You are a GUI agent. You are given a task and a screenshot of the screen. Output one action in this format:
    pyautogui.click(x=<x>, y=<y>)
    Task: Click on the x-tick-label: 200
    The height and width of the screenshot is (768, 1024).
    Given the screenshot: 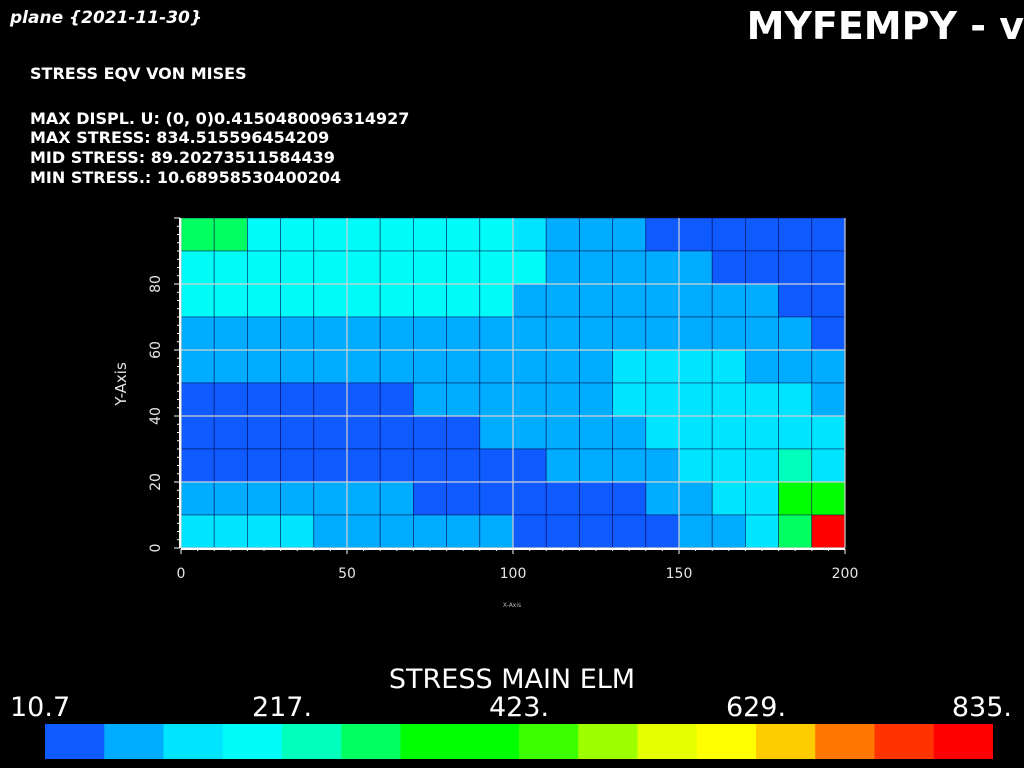 What is the action you would take?
    pyautogui.click(x=845, y=574)
    